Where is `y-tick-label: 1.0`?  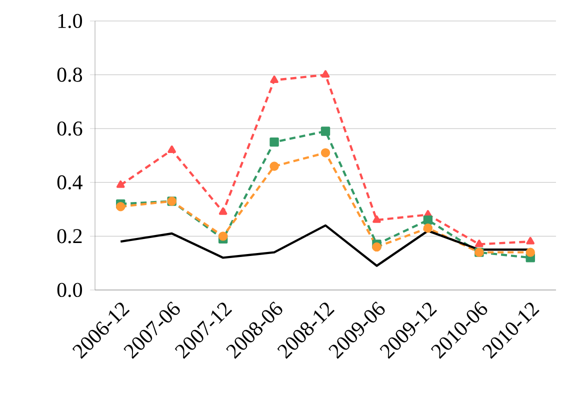
y-tick-label: 1.0 is located at coordinates (70, 21).